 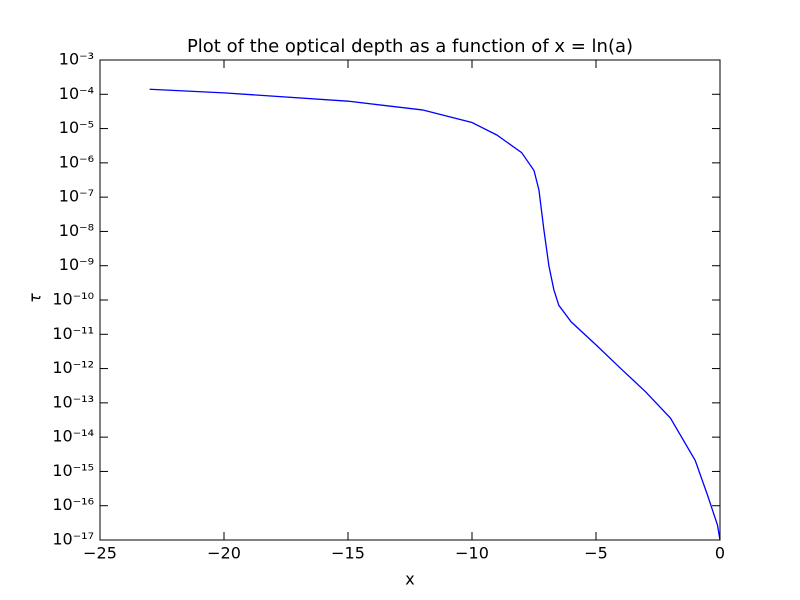 I want to click on x-axis-label: x, so click(x=409, y=579).